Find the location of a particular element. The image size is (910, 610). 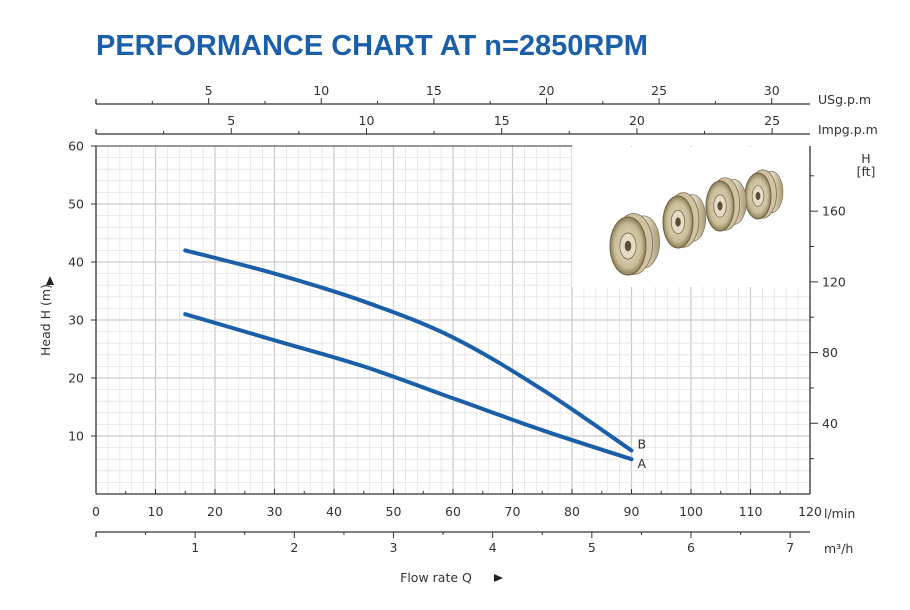

x-tick-label: 110 is located at coordinates (751, 511).